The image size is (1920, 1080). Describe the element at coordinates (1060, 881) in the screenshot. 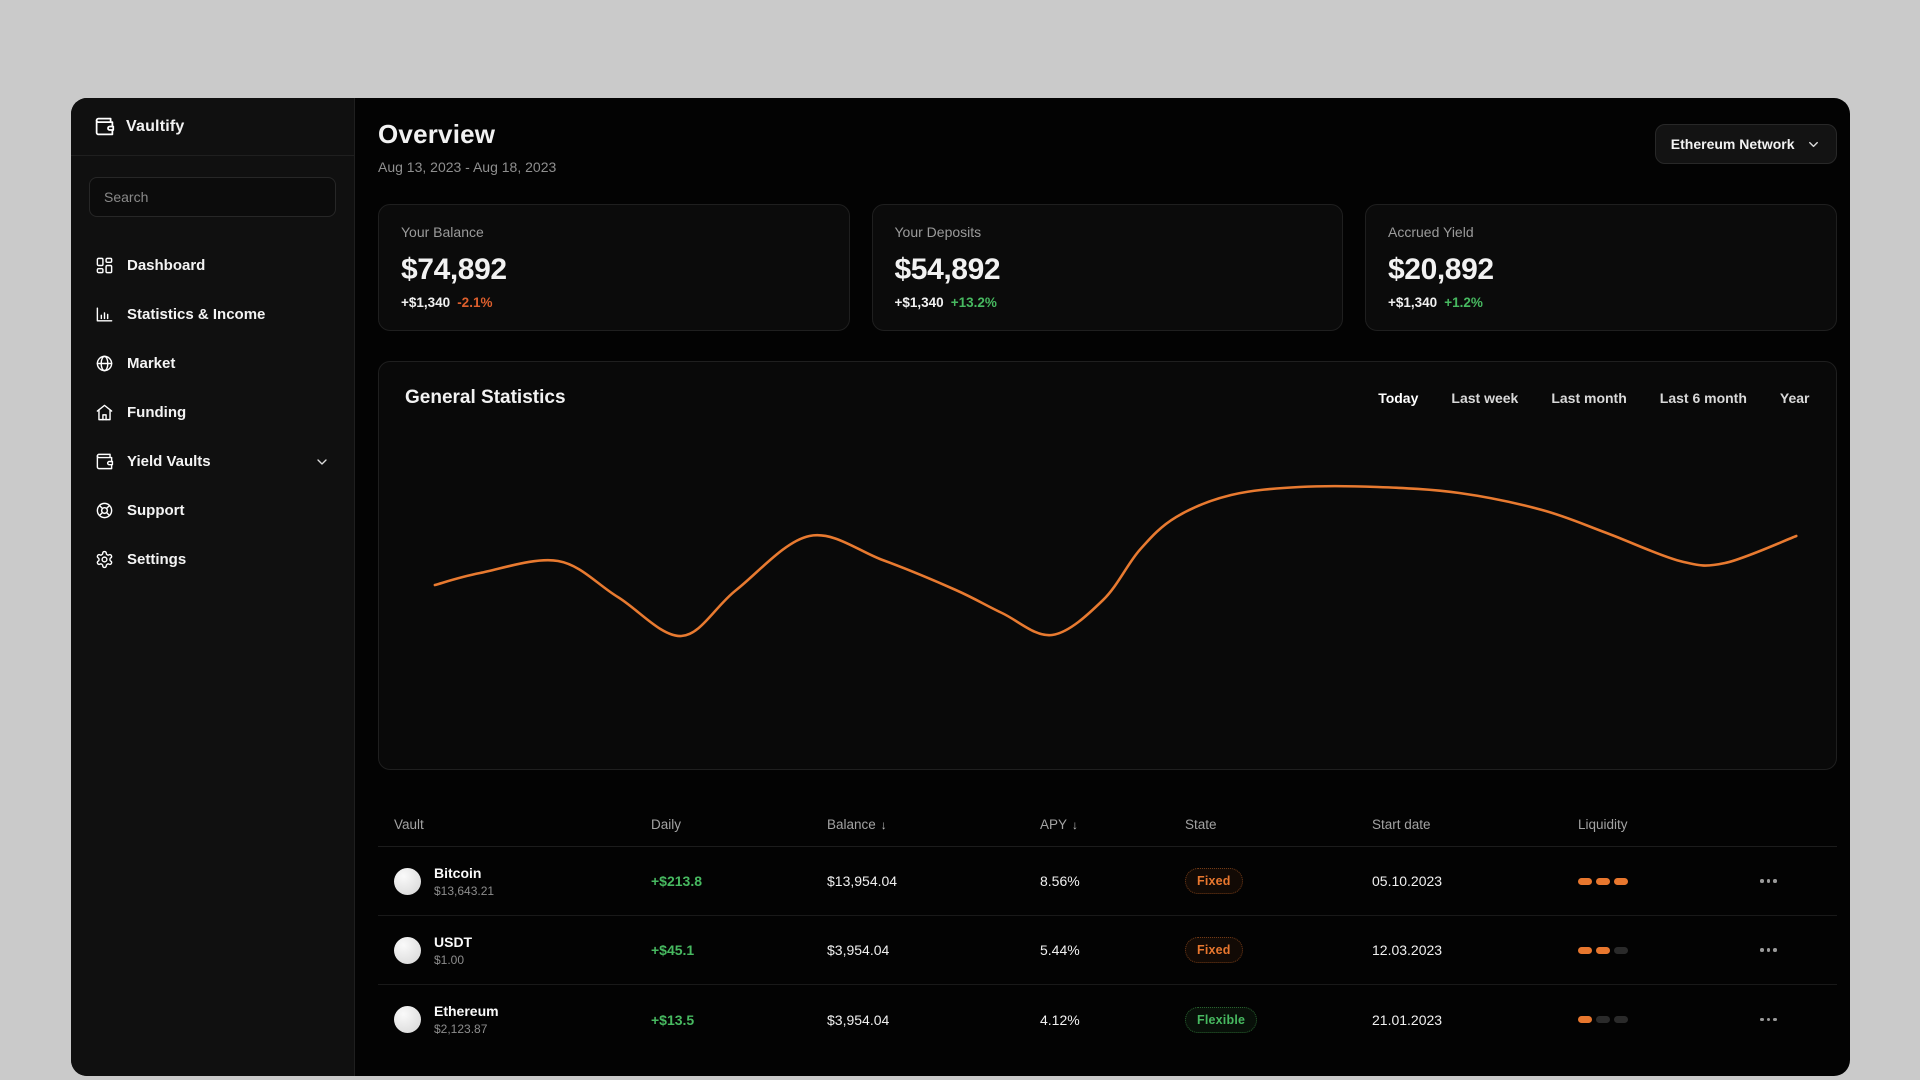

I see `apy-value: 8.56%` at that location.